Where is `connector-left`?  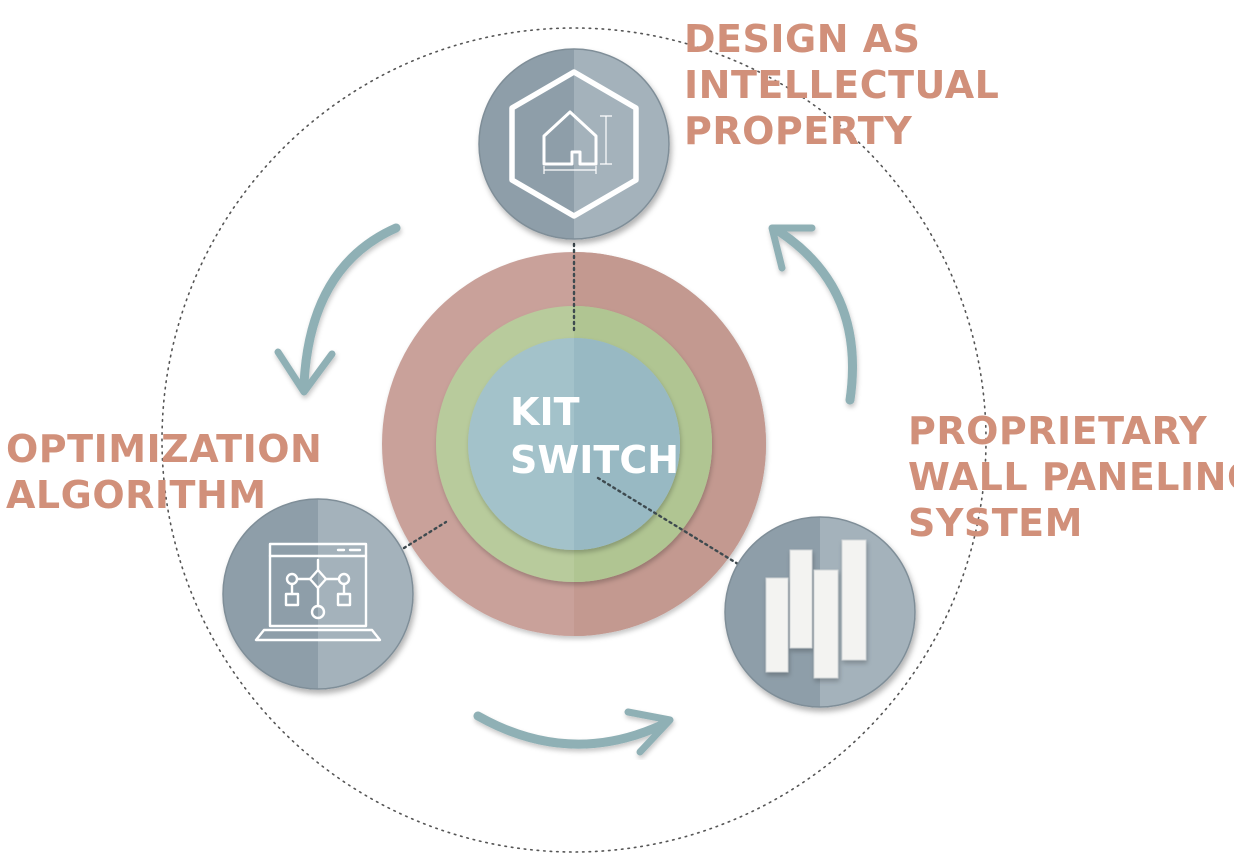 connector-left is located at coordinates (425, 535).